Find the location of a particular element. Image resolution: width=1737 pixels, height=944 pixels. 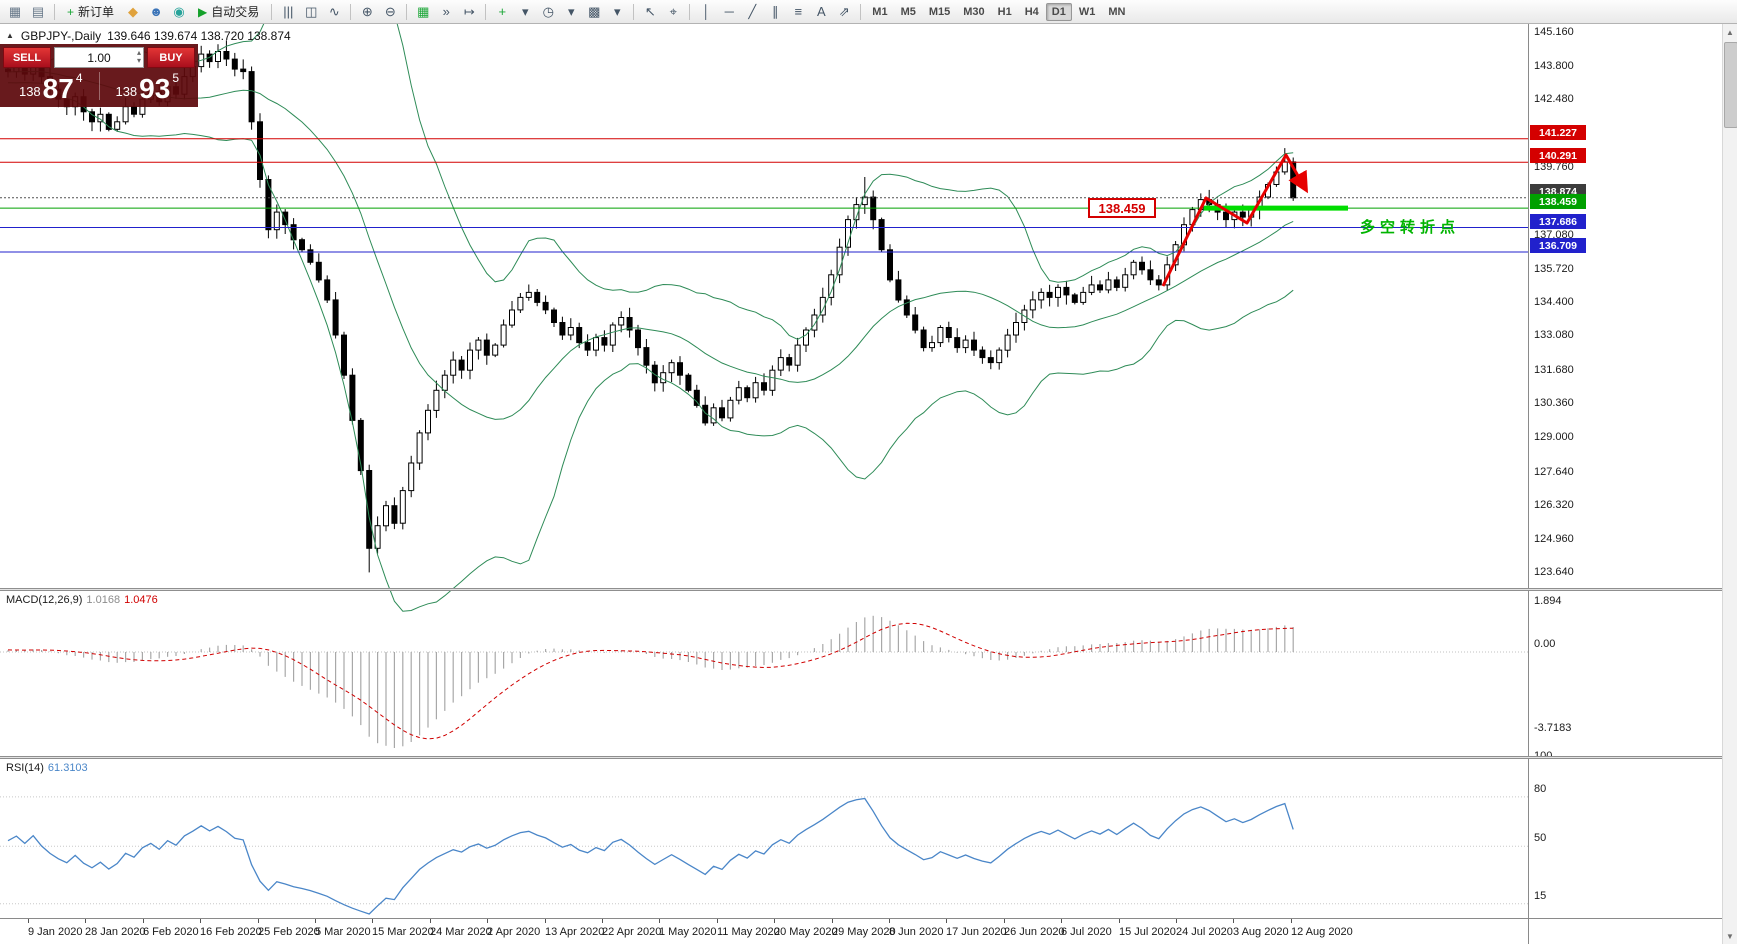

templates-icon: ▩ is located at coordinates (594, 11).